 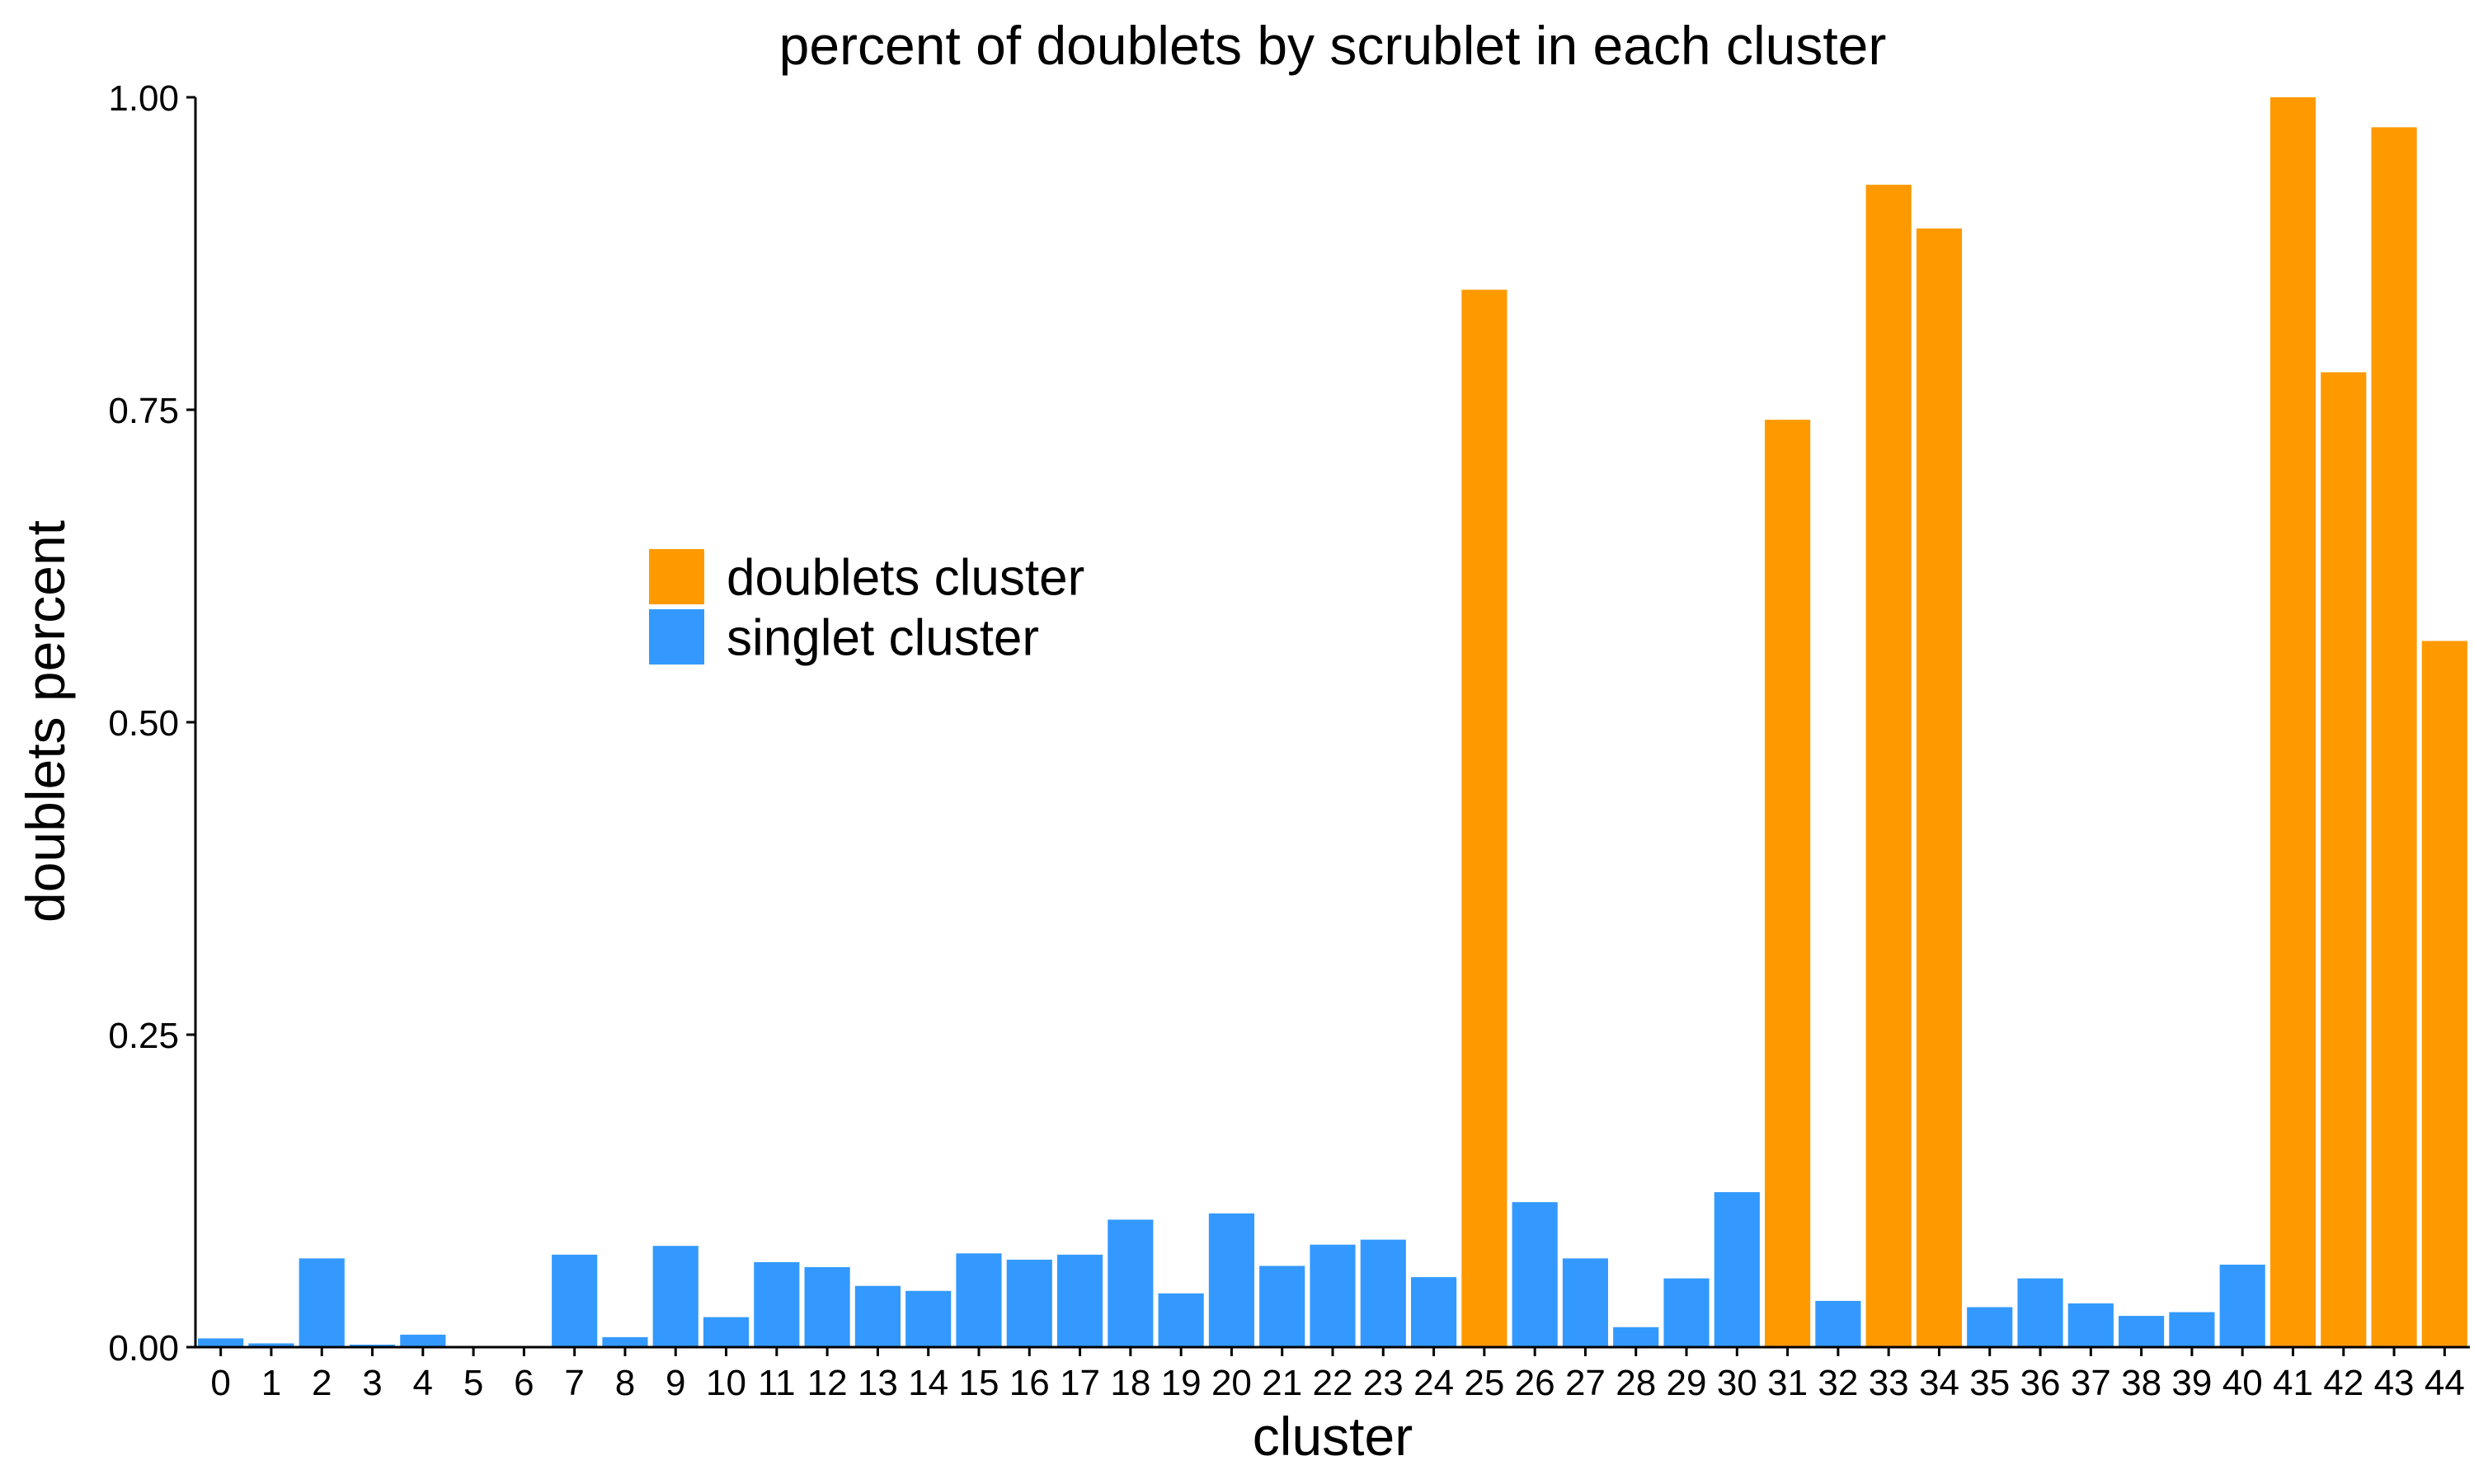 I want to click on y-axis-title-group: doublets percent, so click(x=45, y=721).